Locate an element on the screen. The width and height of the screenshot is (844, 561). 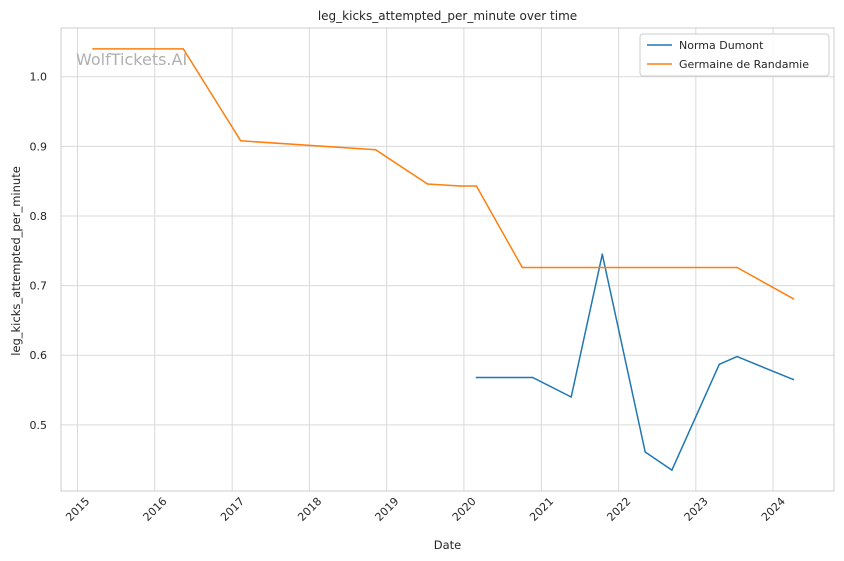
y-tick-label: 0.9 is located at coordinates (39, 146).